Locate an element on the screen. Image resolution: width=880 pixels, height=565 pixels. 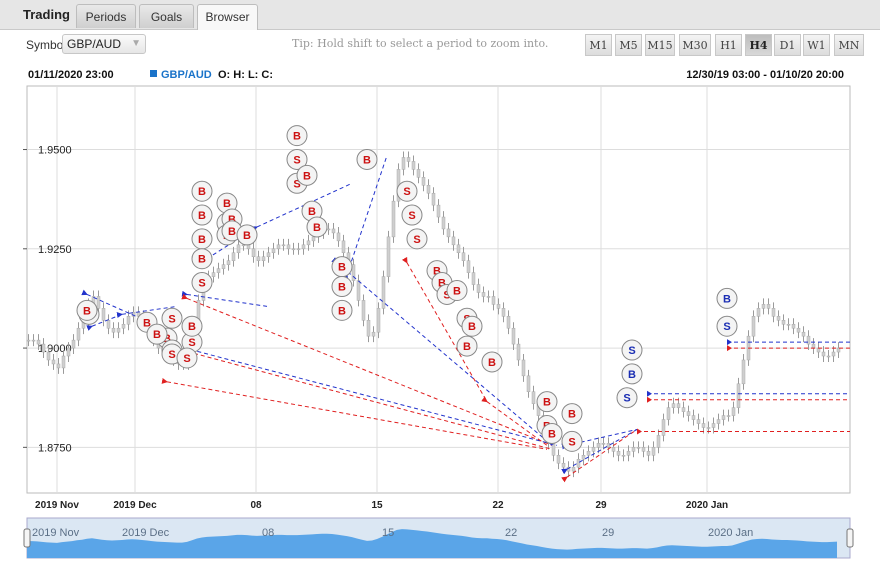
y-tick-label: 1.9500 is located at coordinates (55, 151).